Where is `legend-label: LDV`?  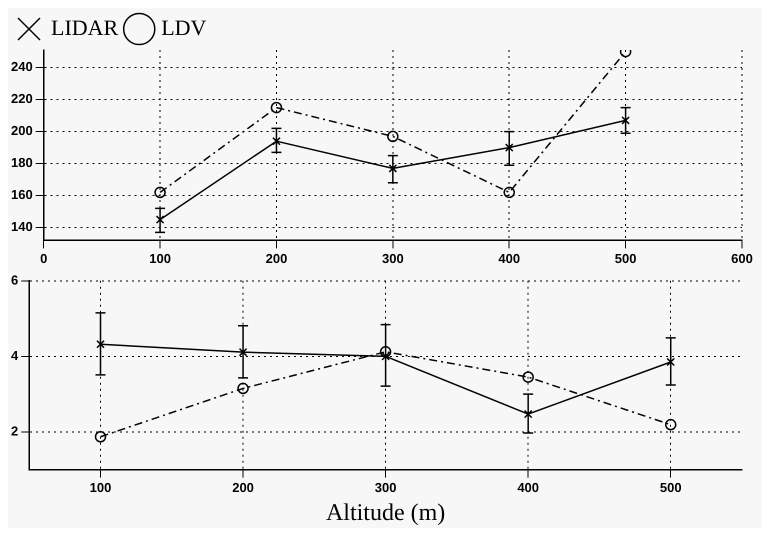
legend-label: LDV is located at coordinates (184, 27).